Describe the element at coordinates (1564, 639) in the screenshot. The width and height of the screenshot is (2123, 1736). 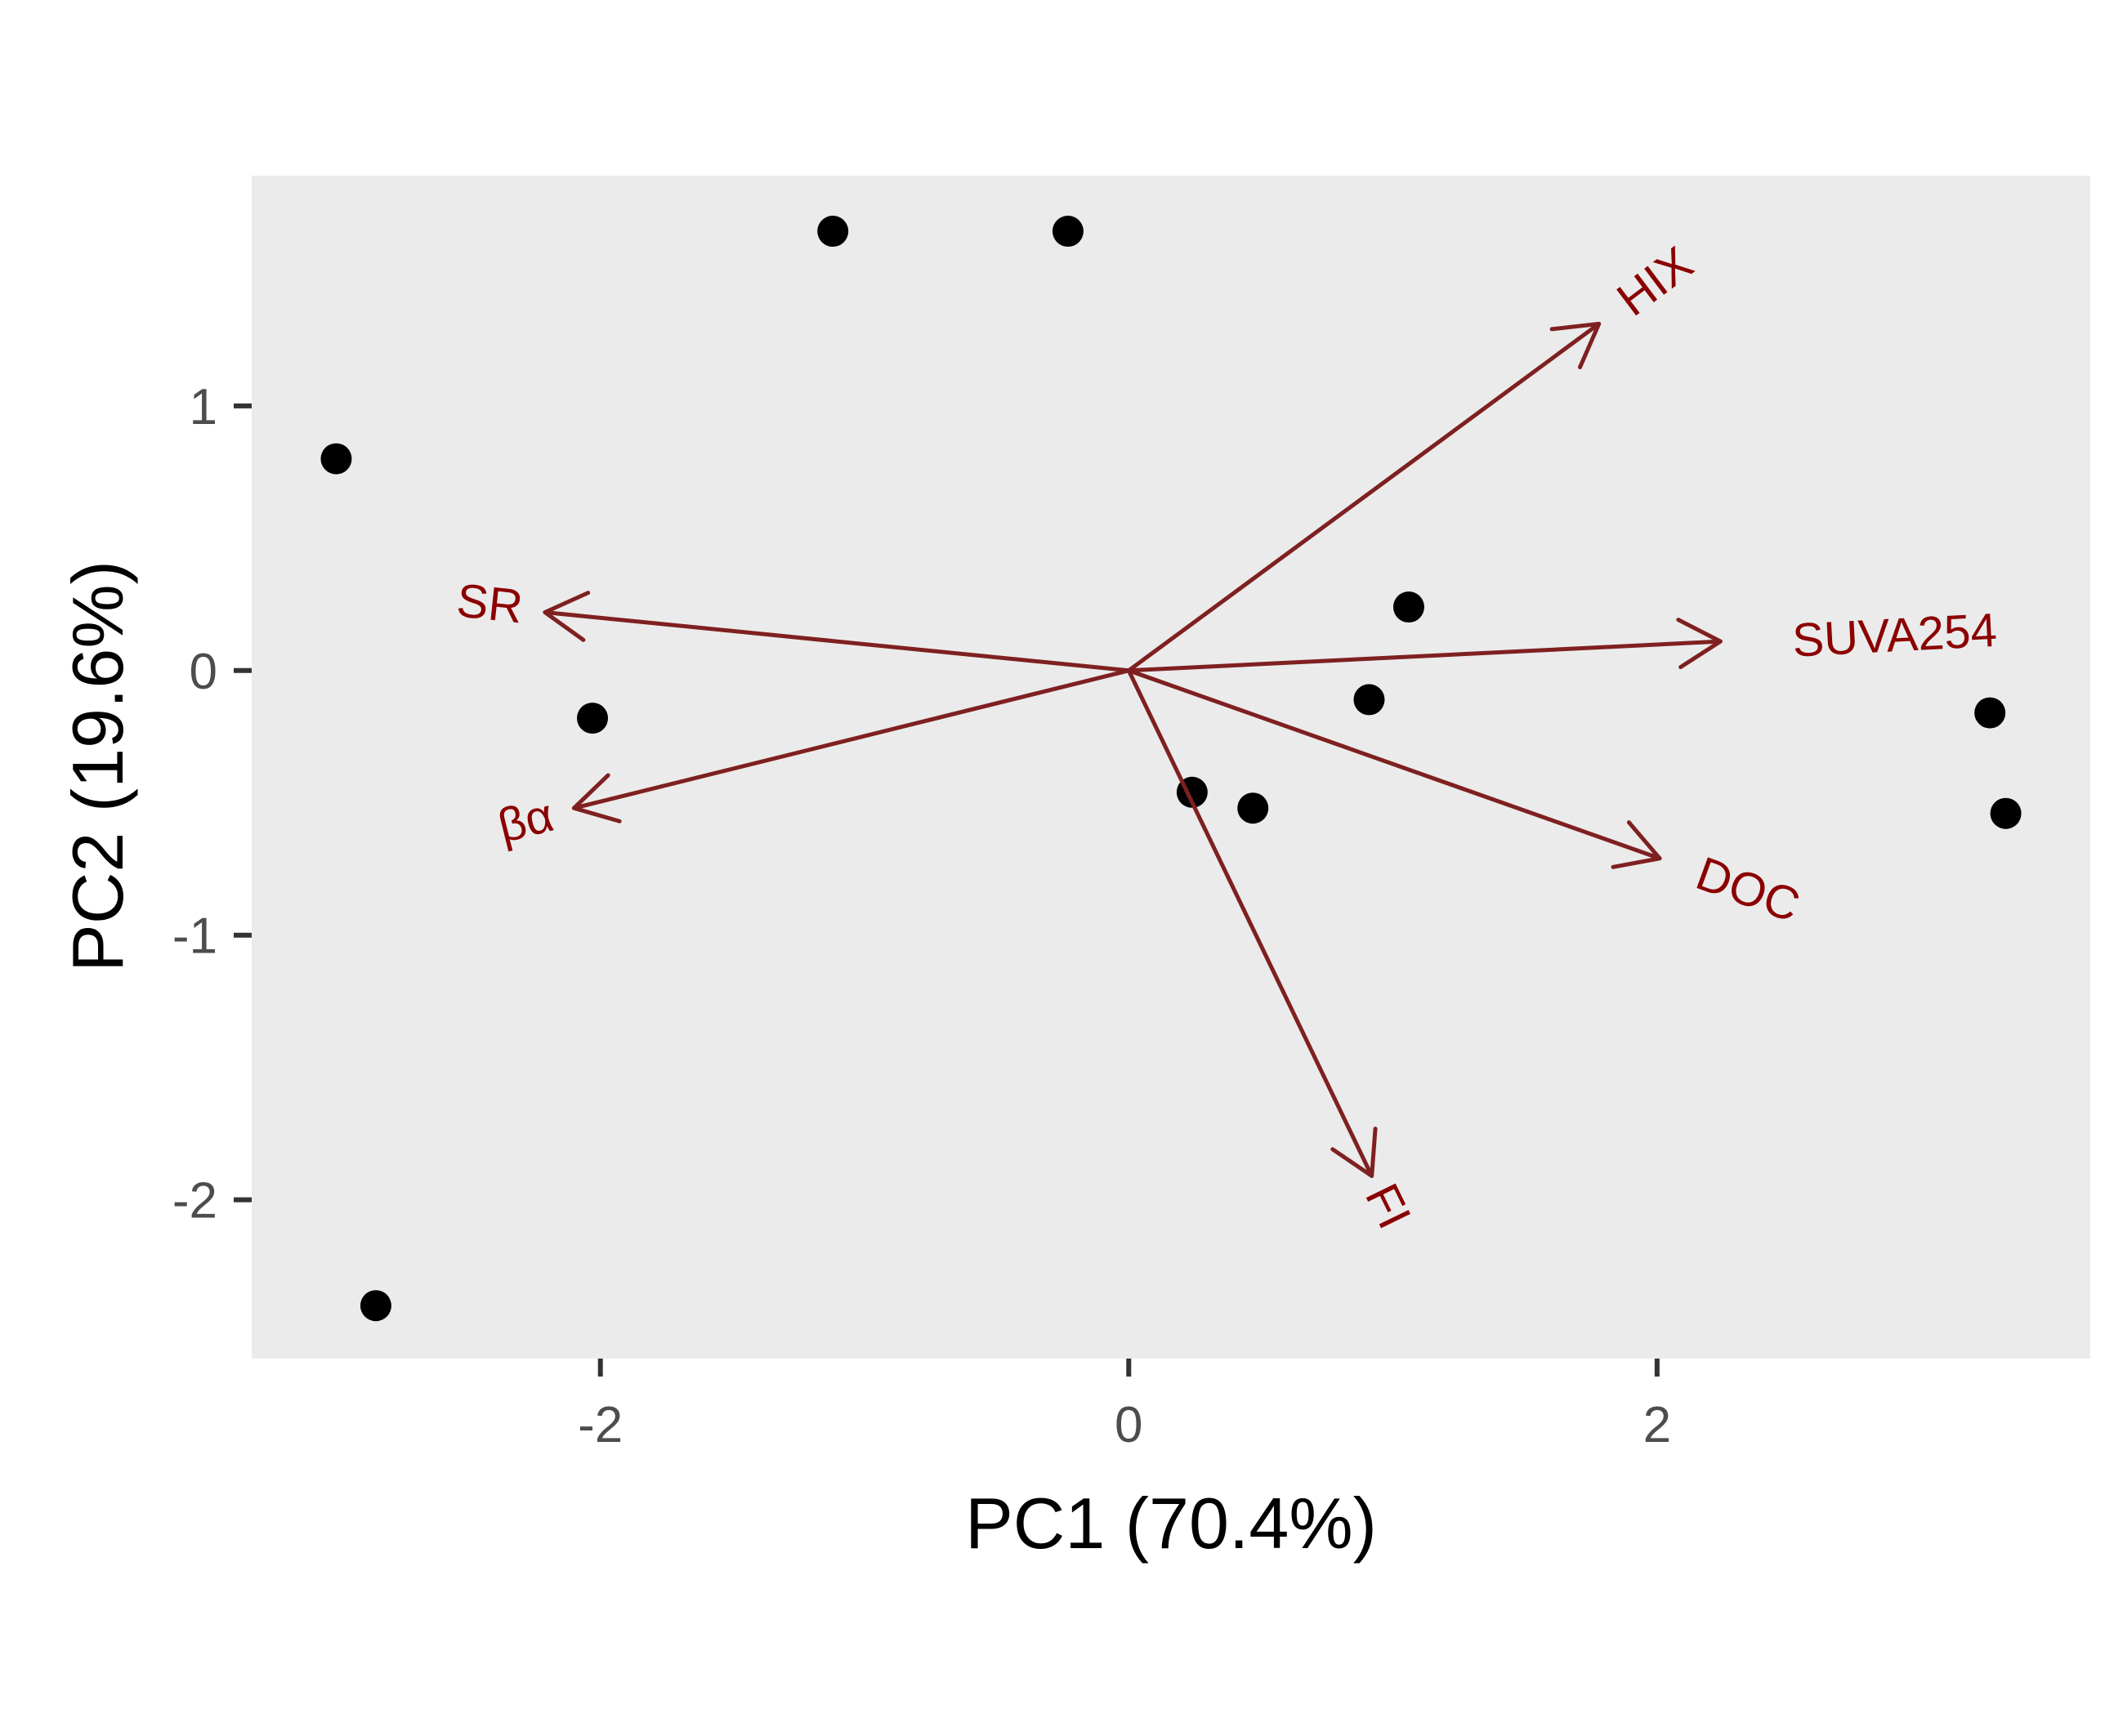
I see `loading-arrow: SUVA254` at that location.